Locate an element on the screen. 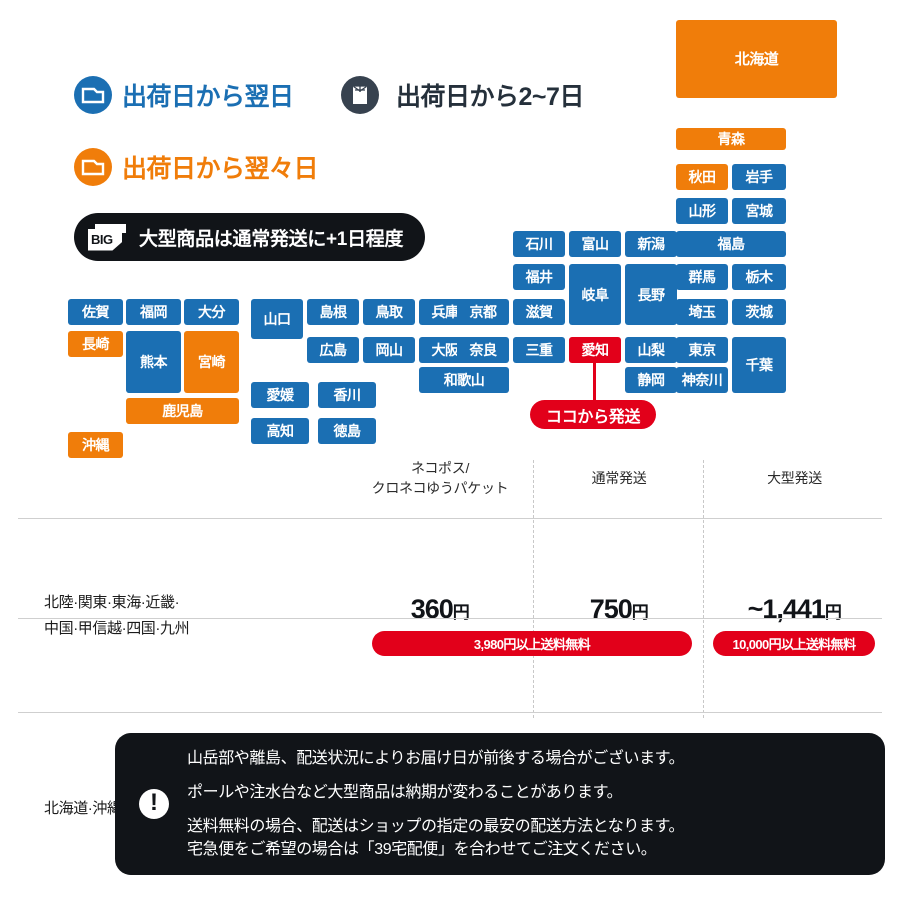 This screenshot has height=900, width=900. prefecture-label: 山口 is located at coordinates (277, 319).